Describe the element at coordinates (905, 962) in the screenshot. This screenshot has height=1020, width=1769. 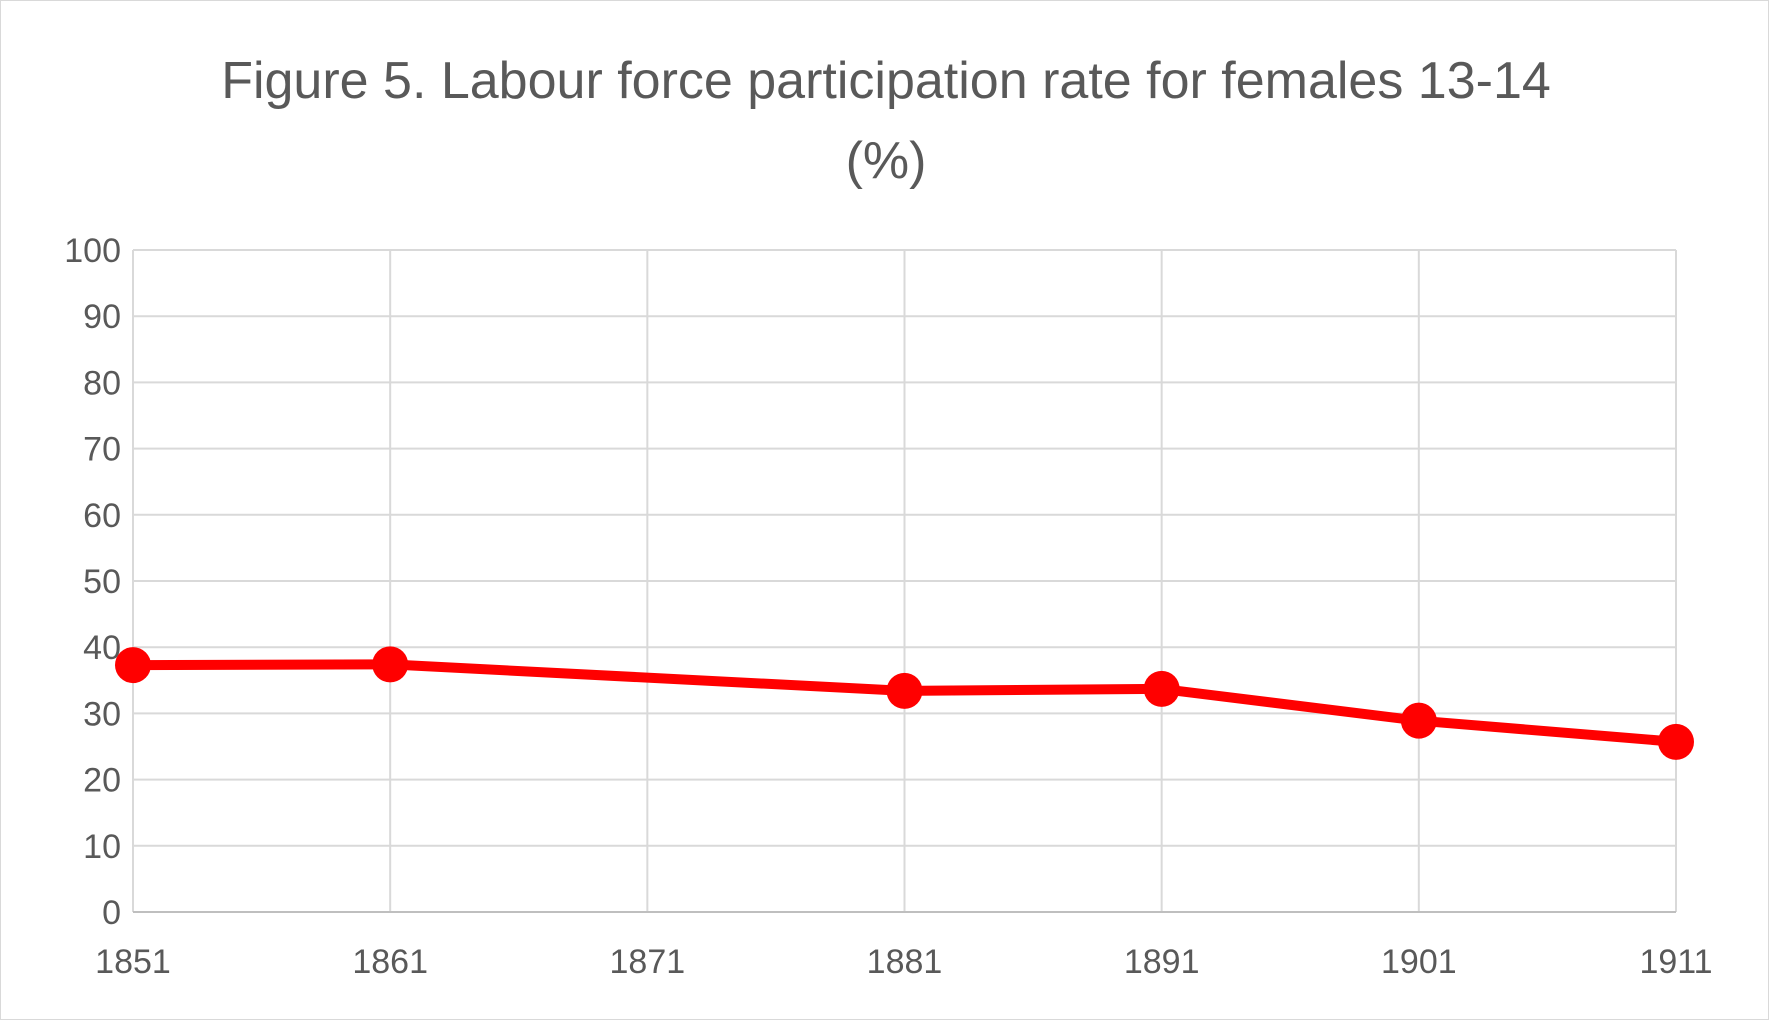
I see `x-tick-label: 1881` at that location.